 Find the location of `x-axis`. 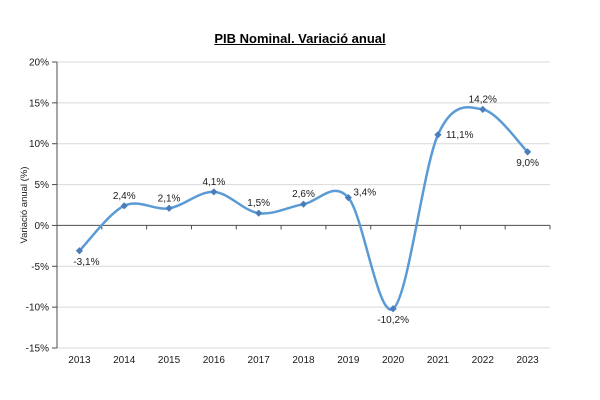

x-axis is located at coordinates (304, 227).